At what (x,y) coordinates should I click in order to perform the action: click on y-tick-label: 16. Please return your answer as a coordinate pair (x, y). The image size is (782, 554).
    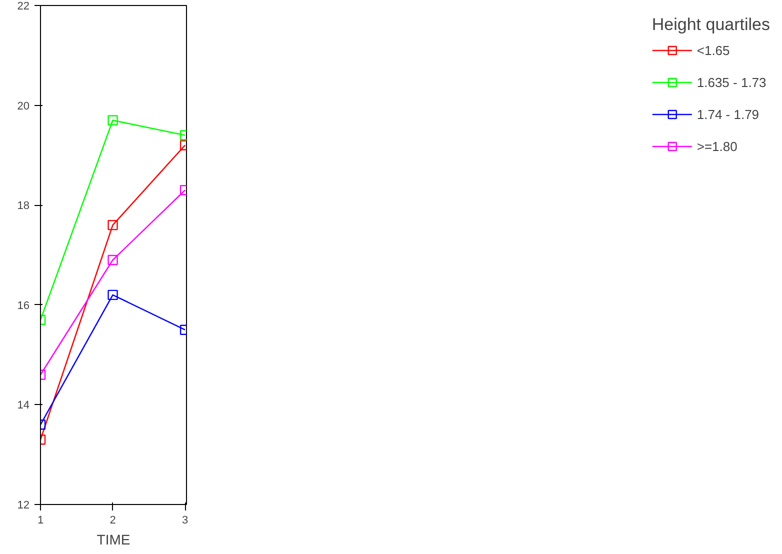
    Looking at the image, I should click on (23, 306).